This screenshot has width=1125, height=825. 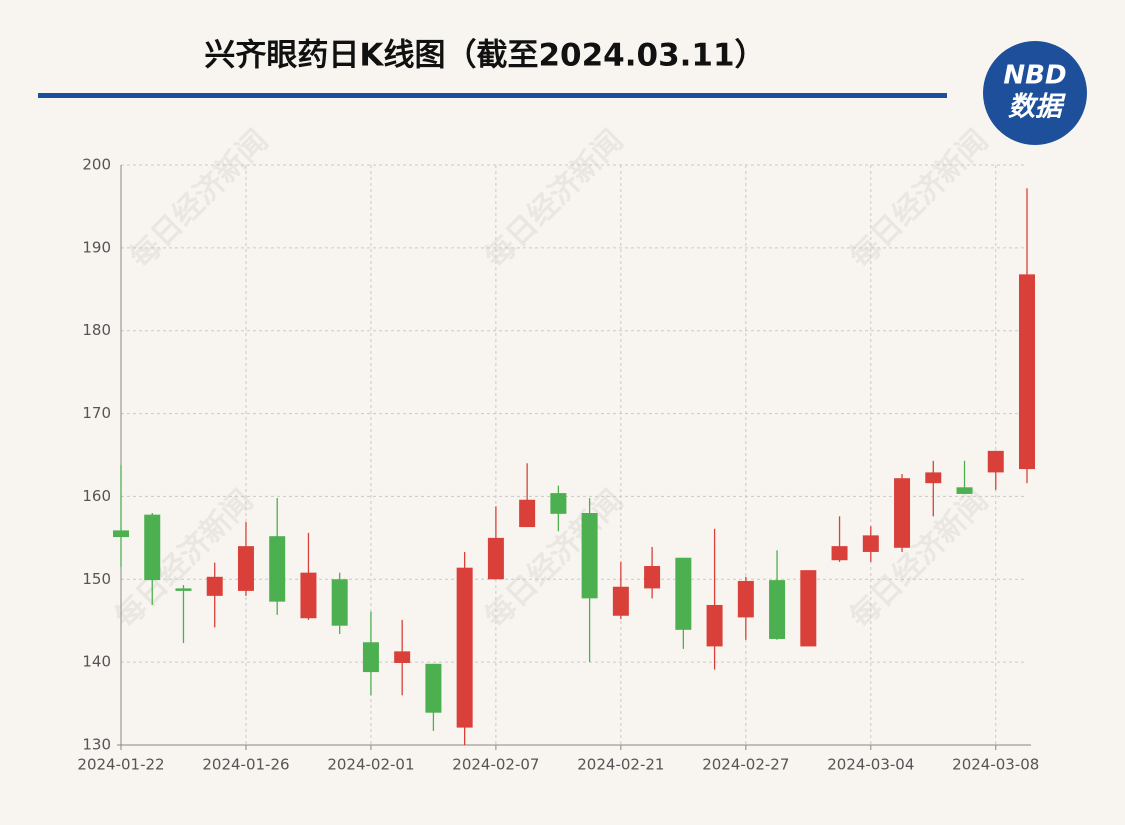 What do you see at coordinates (96, 745) in the screenshot?
I see `y-tick-label: 130` at bounding box center [96, 745].